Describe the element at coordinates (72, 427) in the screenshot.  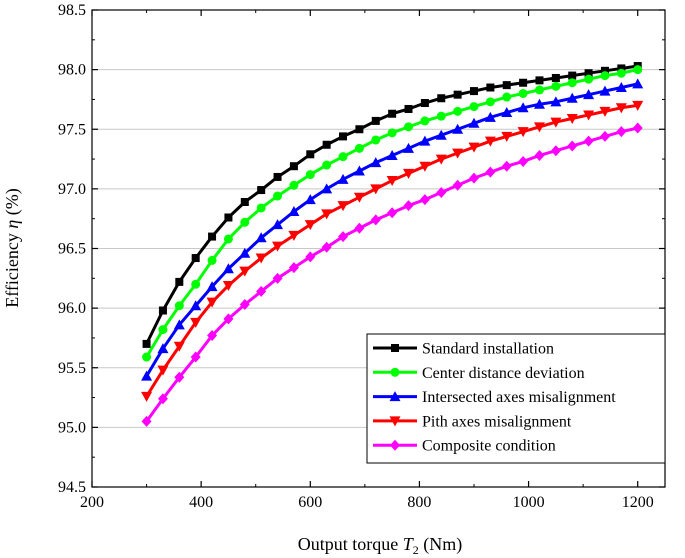
I see `y-tick-label: 95.0` at that location.